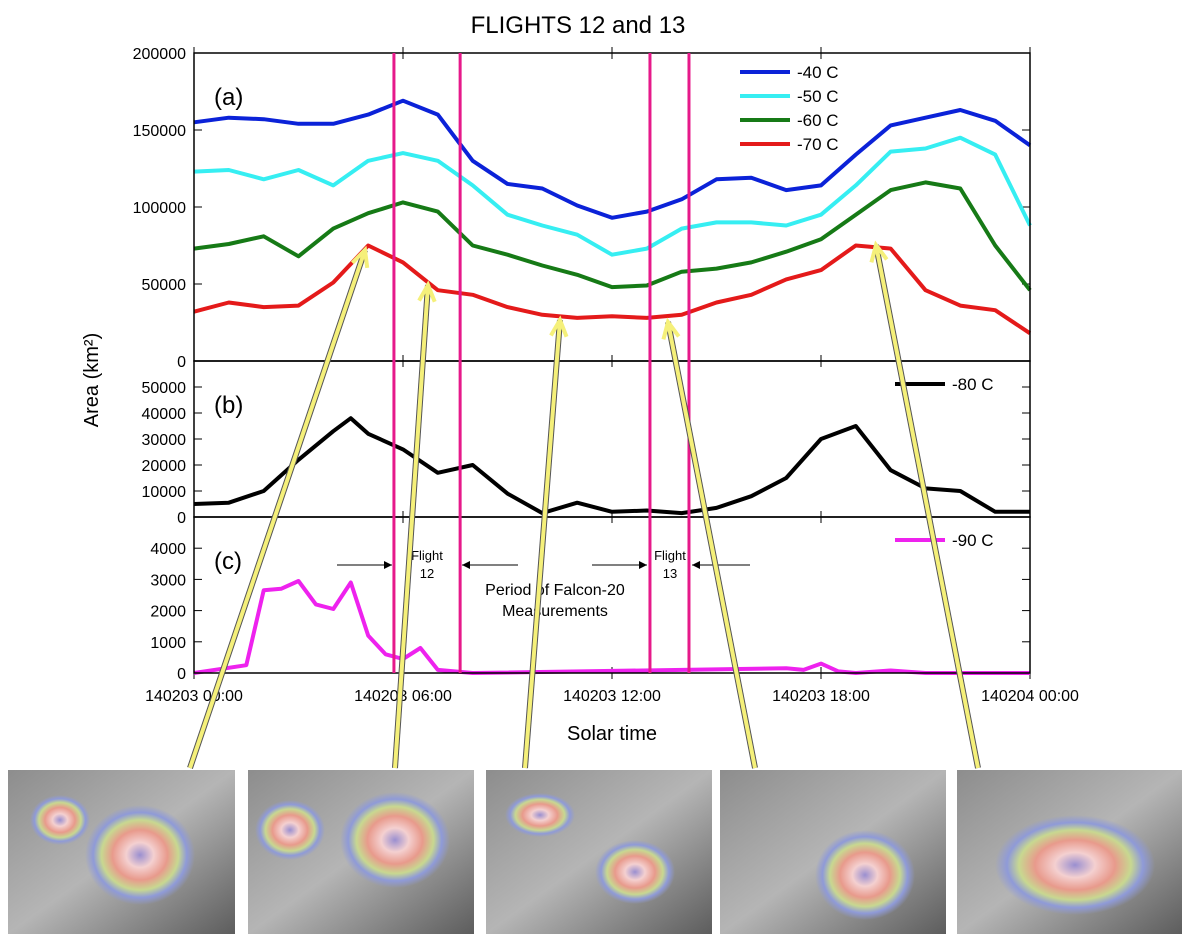 The width and height of the screenshot is (1182, 939). I want to click on y-tick-label: 20000, so click(164, 466).